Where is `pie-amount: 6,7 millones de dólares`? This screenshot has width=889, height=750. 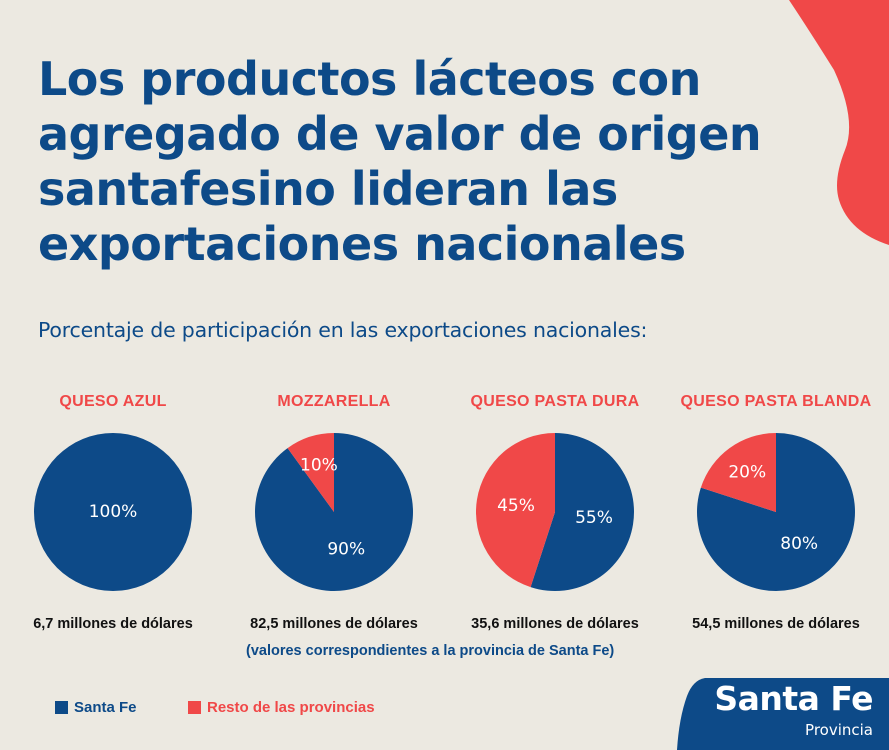
pie-amount: 6,7 millones de dólares is located at coordinates (113, 624).